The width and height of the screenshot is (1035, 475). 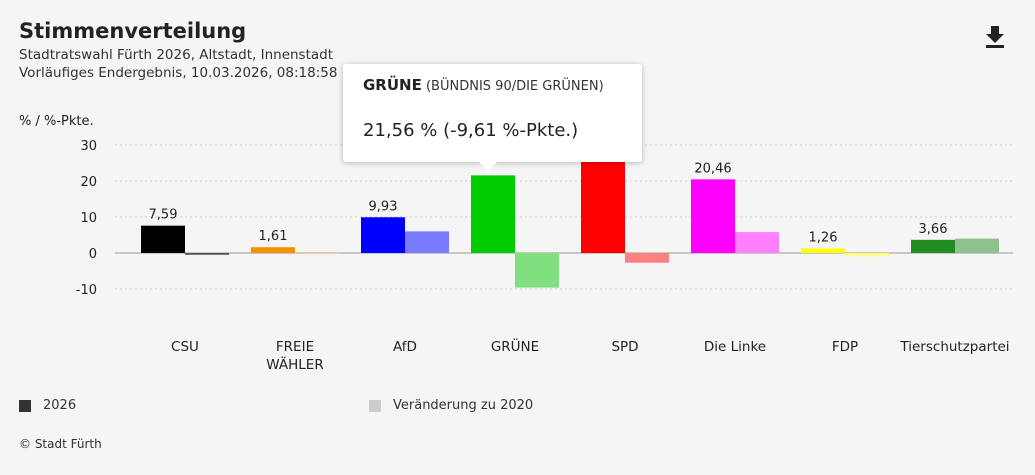 What do you see at coordinates (294, 364) in the screenshot?
I see `x-category-label: WÄHLER` at bounding box center [294, 364].